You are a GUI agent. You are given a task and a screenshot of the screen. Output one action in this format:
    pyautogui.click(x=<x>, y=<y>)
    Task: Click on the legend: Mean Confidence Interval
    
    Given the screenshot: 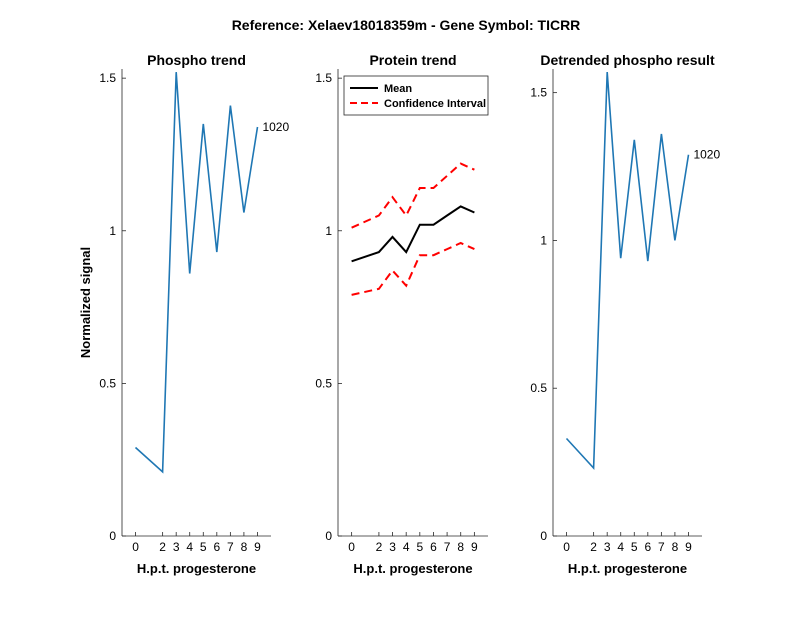 What is the action you would take?
    pyautogui.click(x=416, y=95)
    